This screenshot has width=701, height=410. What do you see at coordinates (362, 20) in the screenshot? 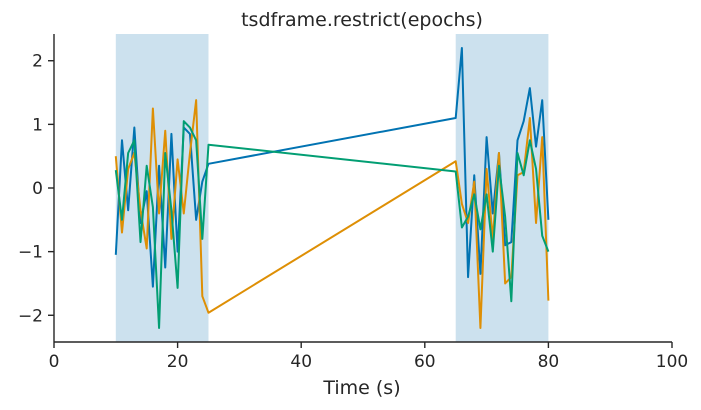
I see `chart-title: tsdframe.restrict(epochs)` at bounding box center [362, 20].